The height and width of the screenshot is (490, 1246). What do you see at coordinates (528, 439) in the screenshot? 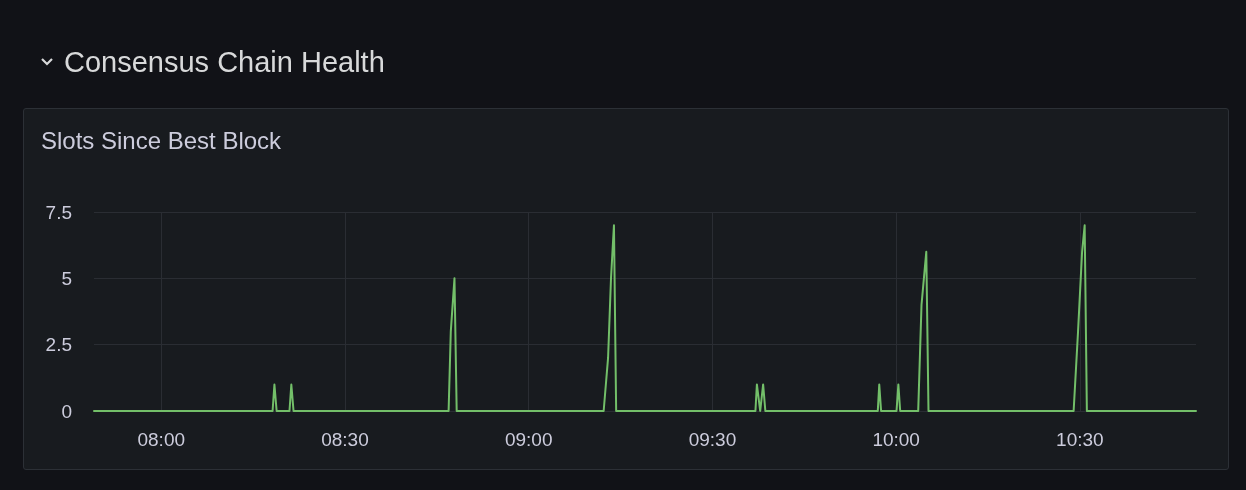
I see `x-tick-label: 09:00` at bounding box center [528, 439].